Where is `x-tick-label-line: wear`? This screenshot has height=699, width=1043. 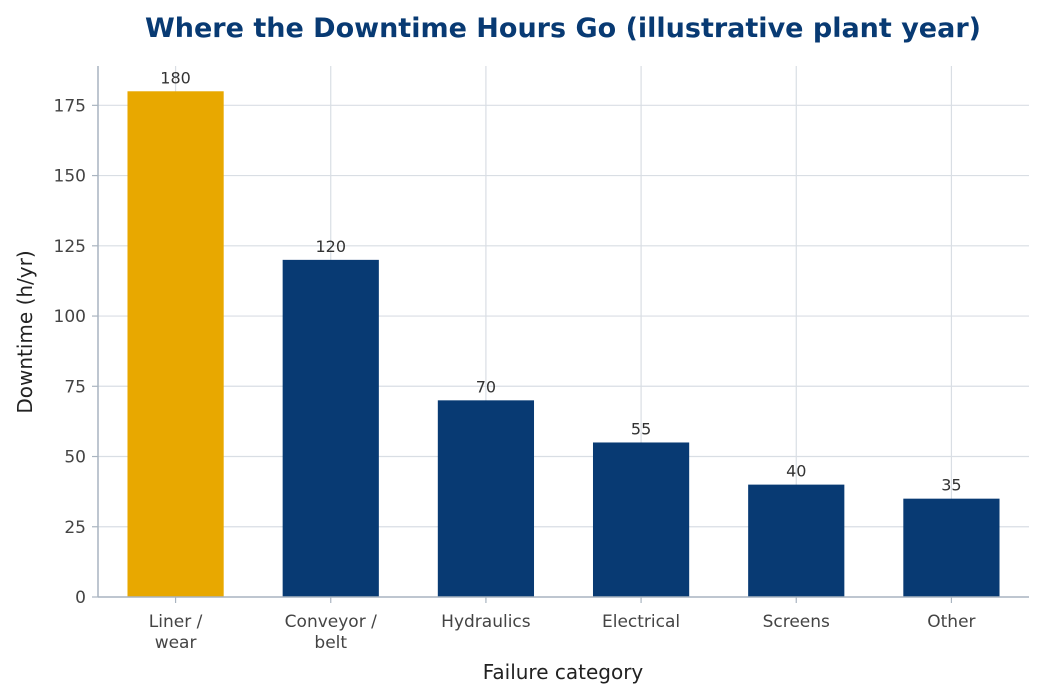 x-tick-label-line: wear is located at coordinates (176, 643).